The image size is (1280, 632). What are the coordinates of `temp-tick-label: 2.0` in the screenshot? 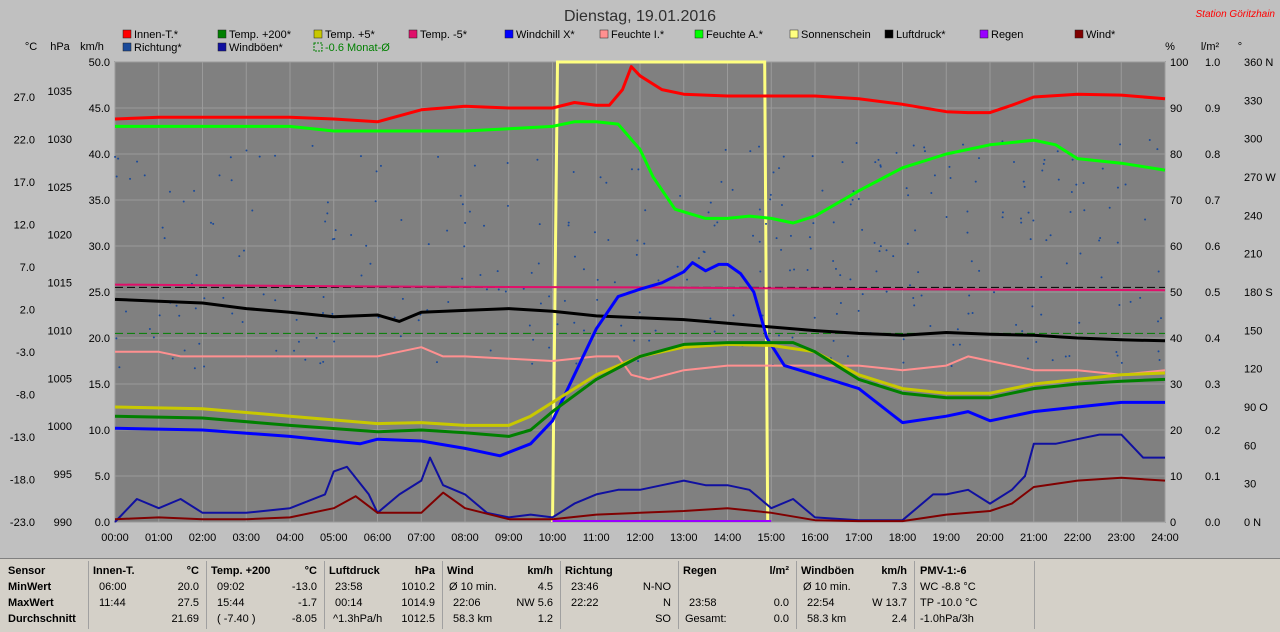 It's located at (27, 311).